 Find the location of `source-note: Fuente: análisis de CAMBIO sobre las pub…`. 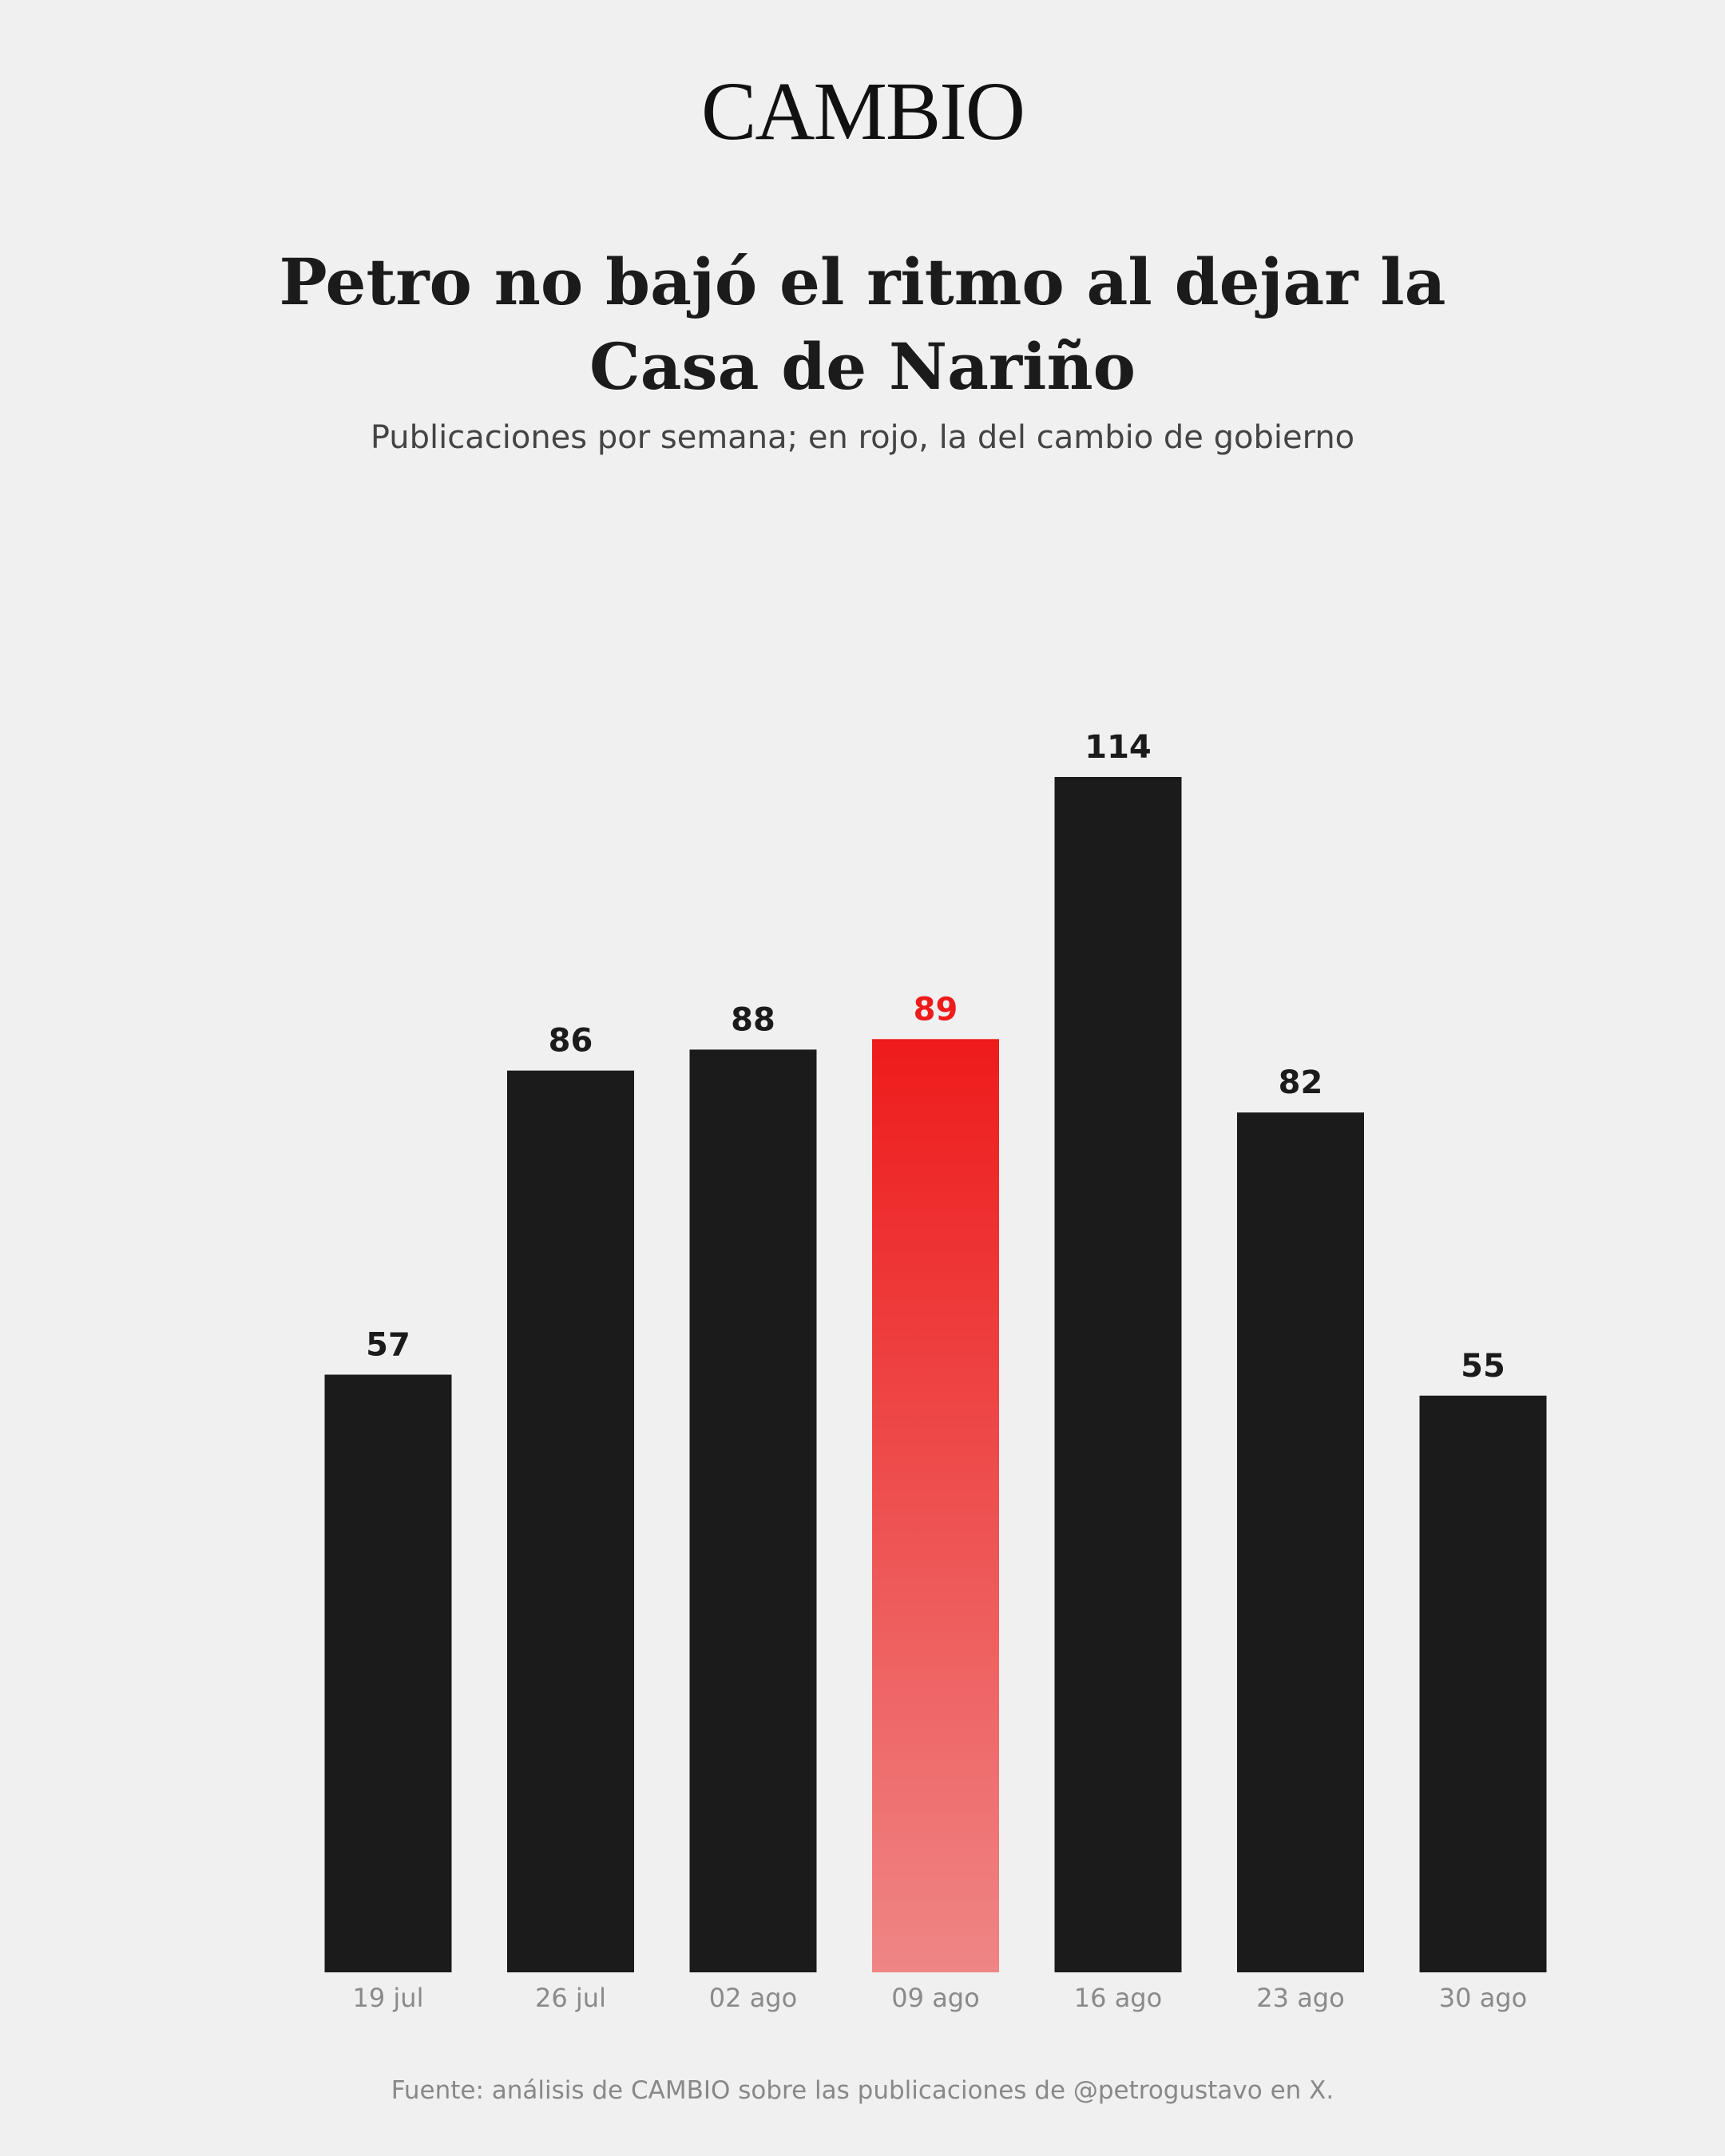

source-note: Fuente: análisis de CAMBIO sobre las pub… is located at coordinates (862, 2090).